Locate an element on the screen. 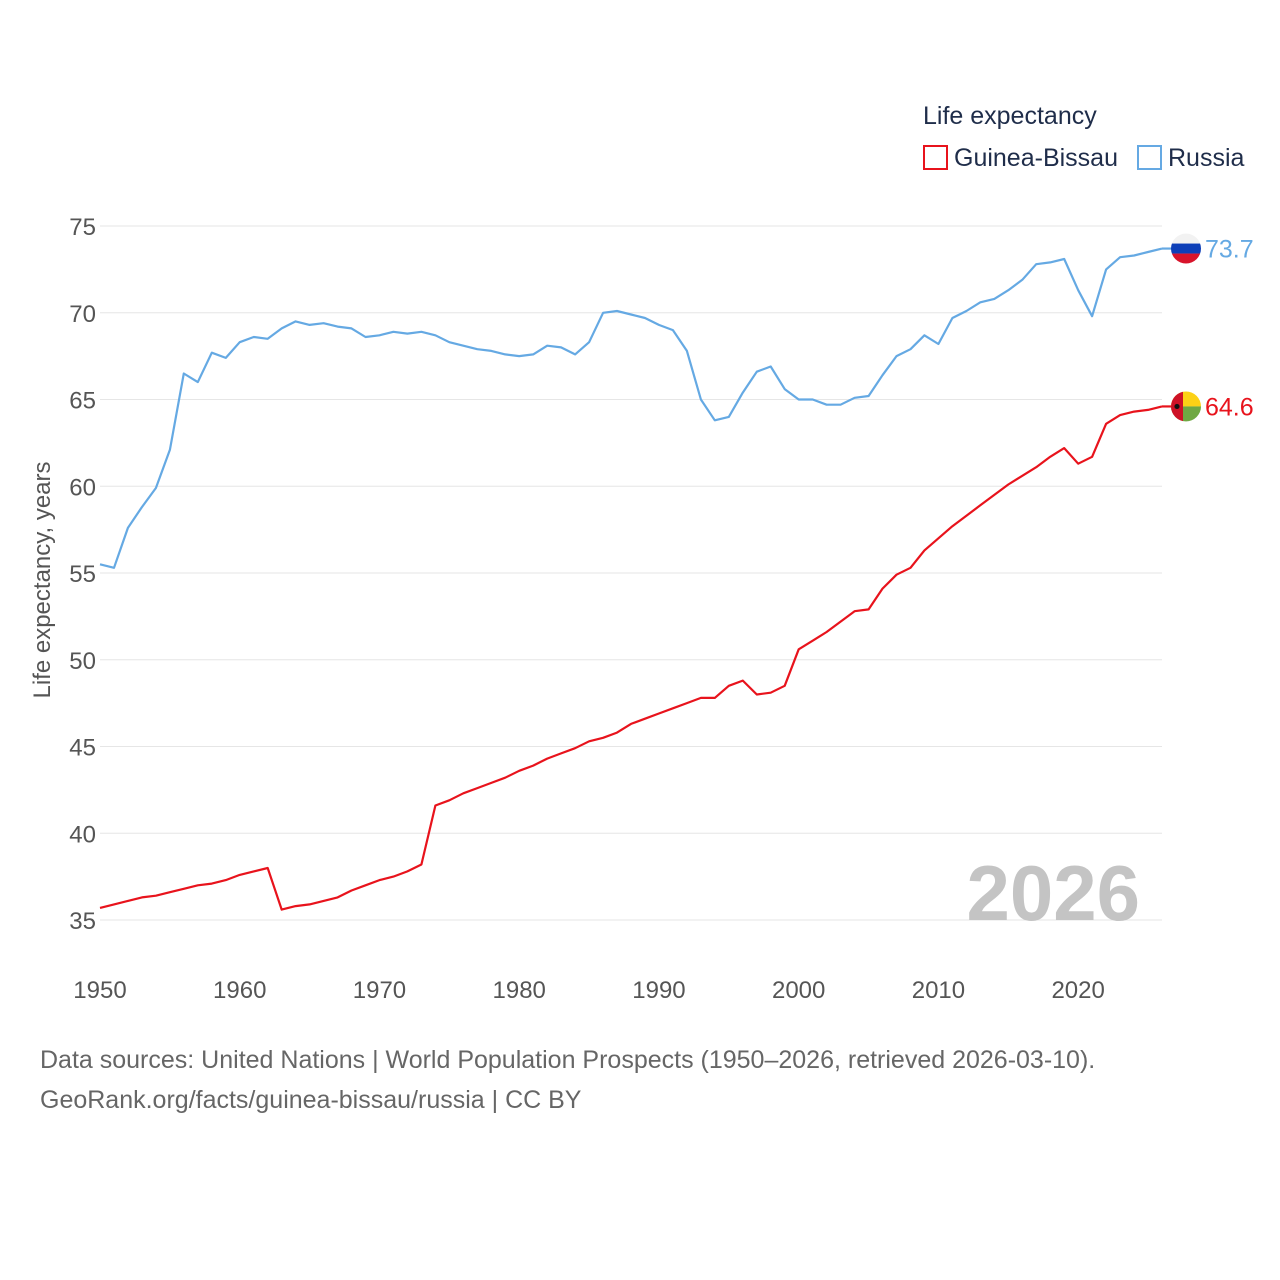  x-tick-label: 1970 is located at coordinates (379, 990).